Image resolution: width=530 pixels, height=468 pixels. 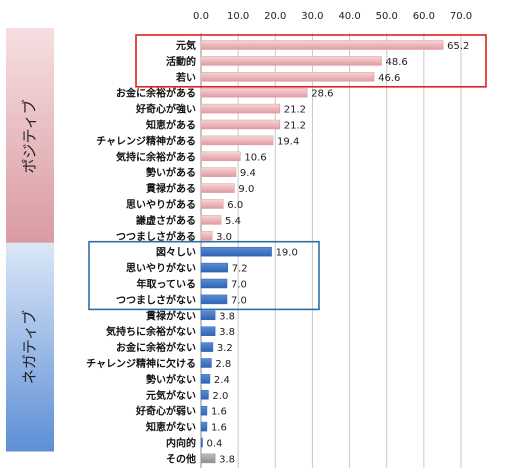 I want to click on x-tick-label: 60.0, so click(x=424, y=16).